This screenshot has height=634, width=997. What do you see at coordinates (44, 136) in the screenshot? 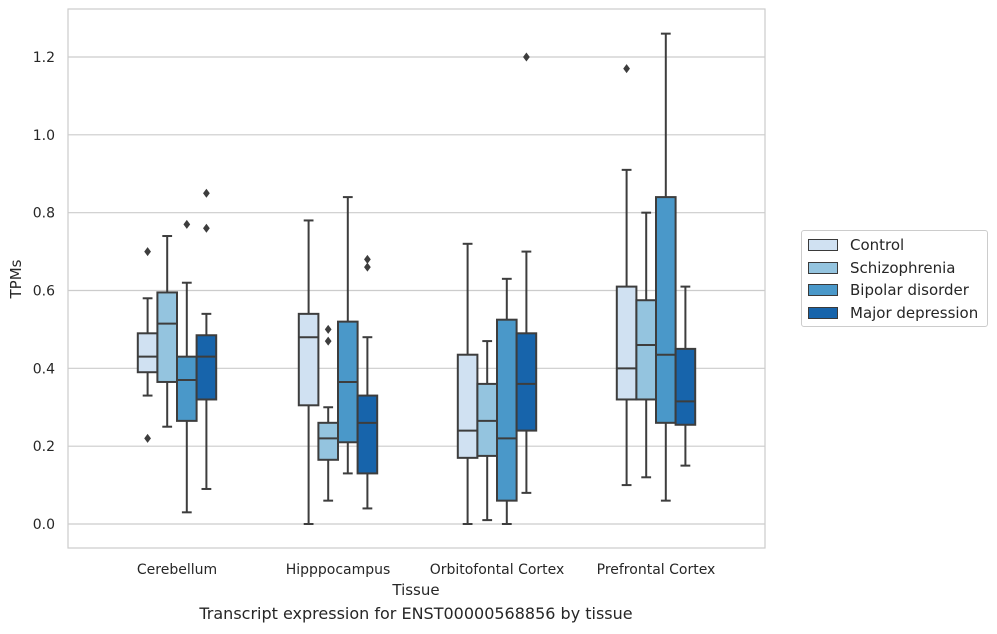
I see `y-tick-label: 1.0` at bounding box center [44, 136].